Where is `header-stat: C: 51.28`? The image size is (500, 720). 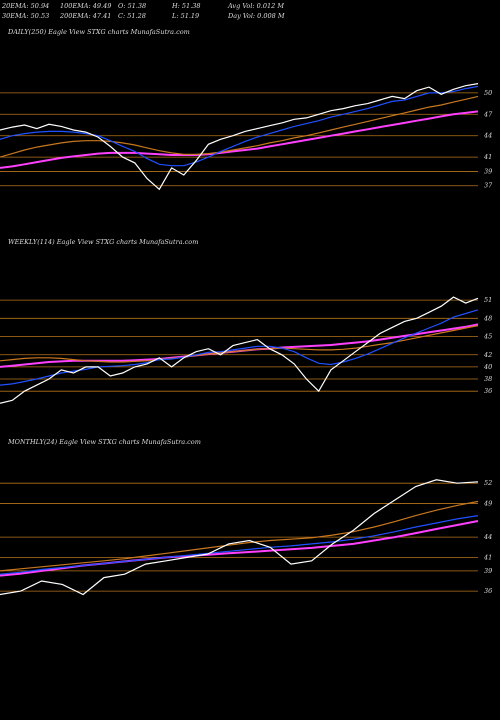
header-stat: C: 51.28 is located at coordinates (132, 16).